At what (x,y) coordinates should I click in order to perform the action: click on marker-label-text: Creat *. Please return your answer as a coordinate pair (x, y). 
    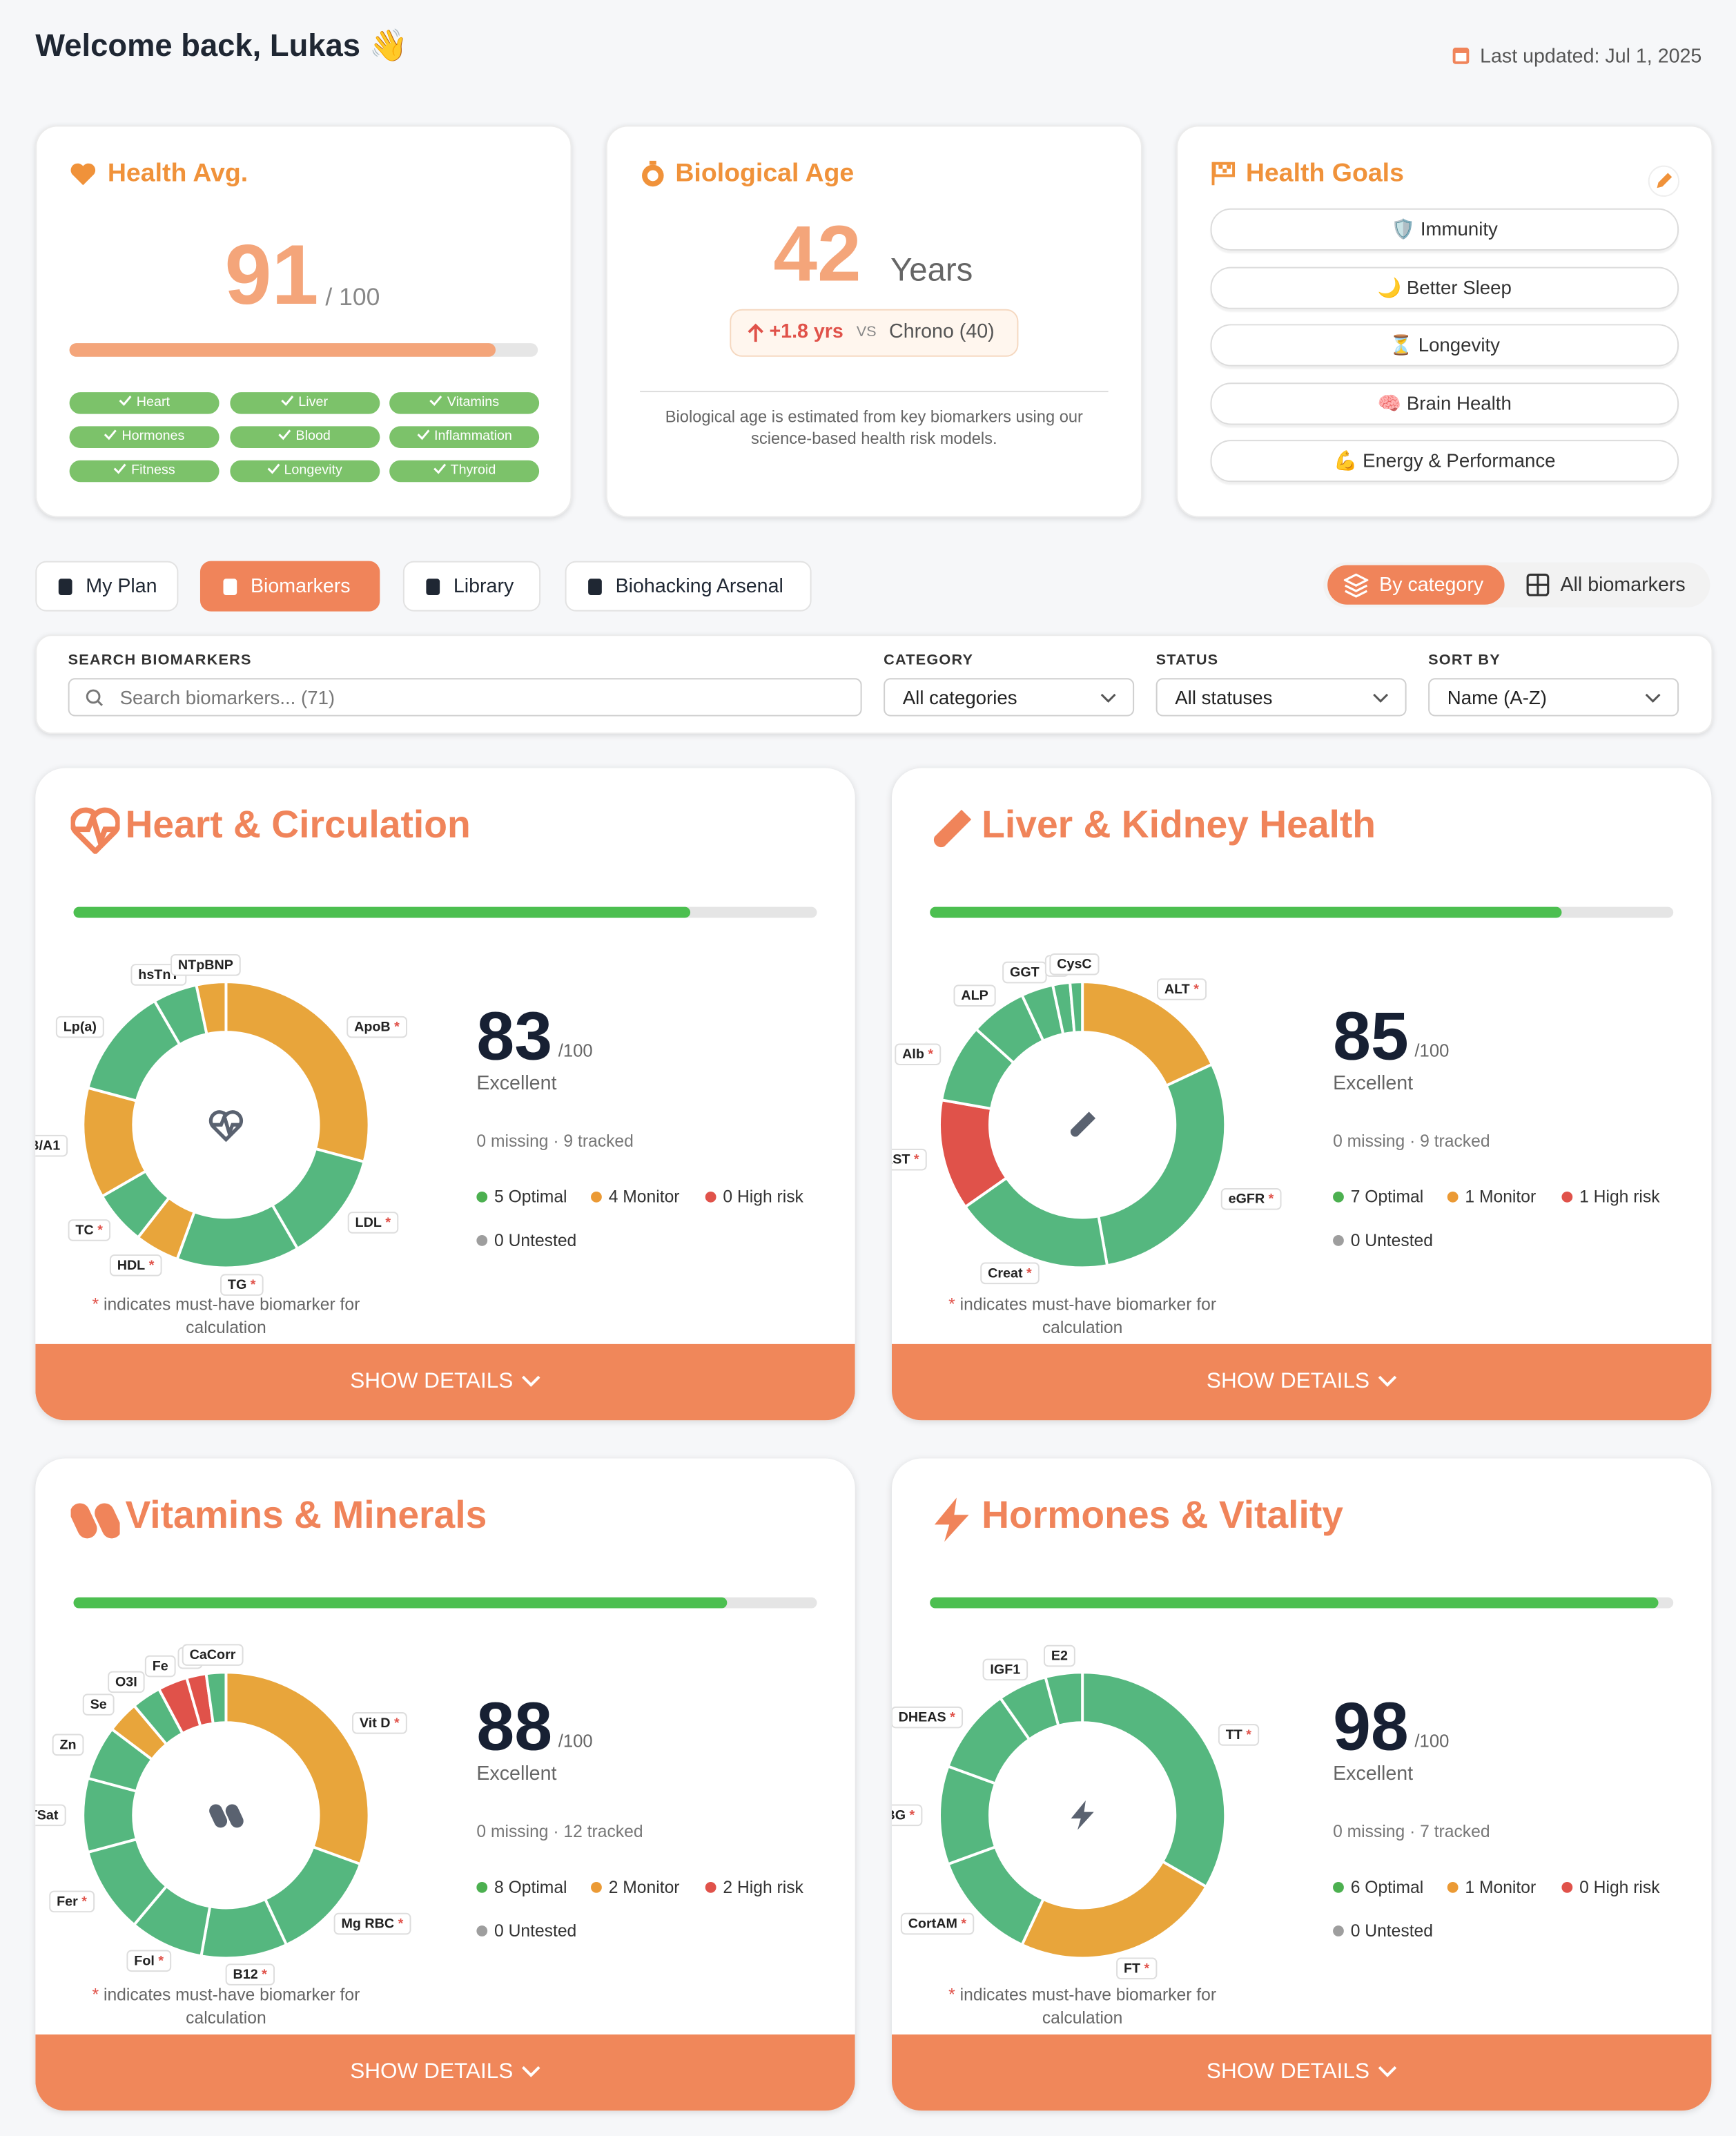
    Looking at the image, I should click on (1010, 1273).